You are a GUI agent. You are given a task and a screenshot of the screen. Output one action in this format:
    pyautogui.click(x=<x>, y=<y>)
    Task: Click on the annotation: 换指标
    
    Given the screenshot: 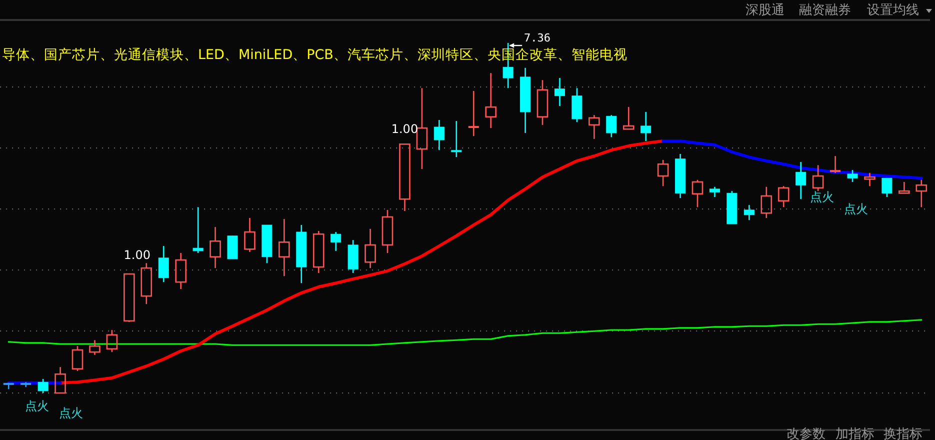 What is the action you would take?
    pyautogui.click(x=903, y=433)
    